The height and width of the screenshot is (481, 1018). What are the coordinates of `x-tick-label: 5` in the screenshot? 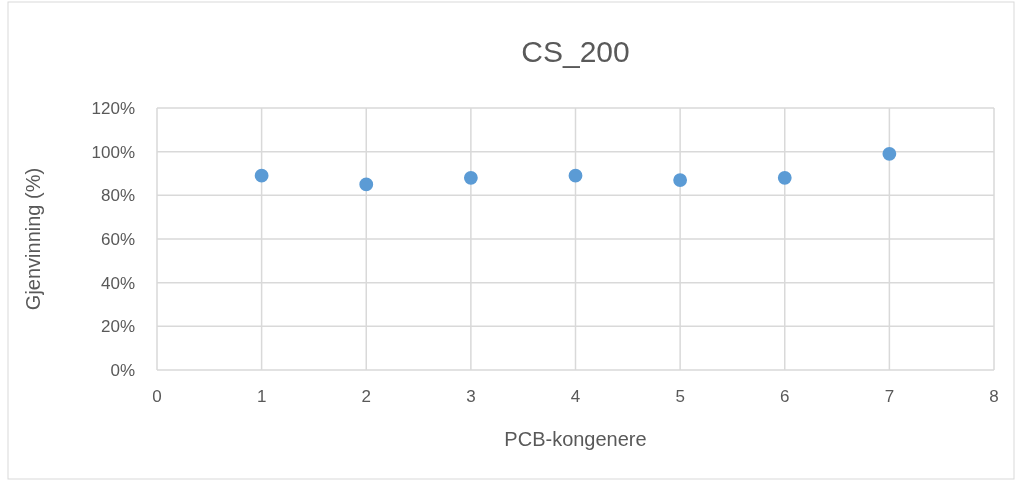 It's located at (680, 396).